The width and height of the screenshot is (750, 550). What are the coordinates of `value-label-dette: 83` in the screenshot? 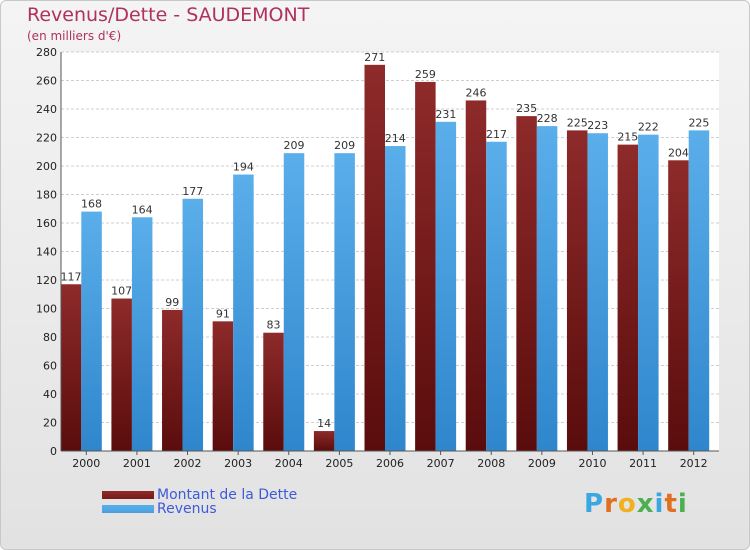 It's located at (274, 325).